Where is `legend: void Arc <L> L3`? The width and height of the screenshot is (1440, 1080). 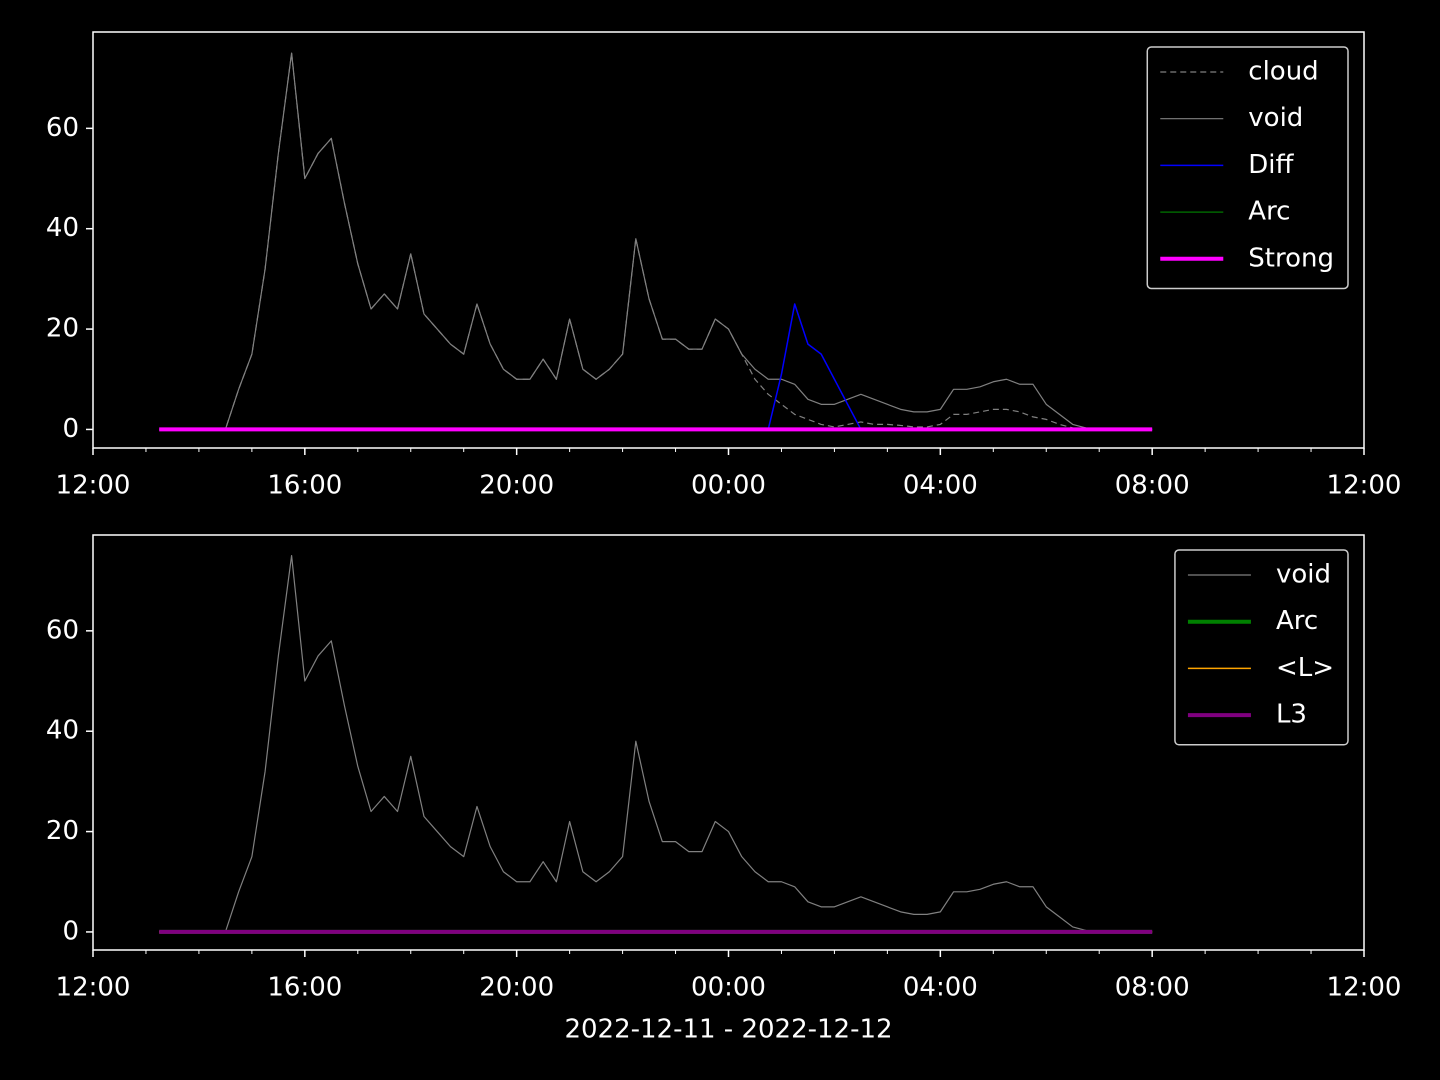
legend: void Arc <L> L3 is located at coordinates (1261, 647).